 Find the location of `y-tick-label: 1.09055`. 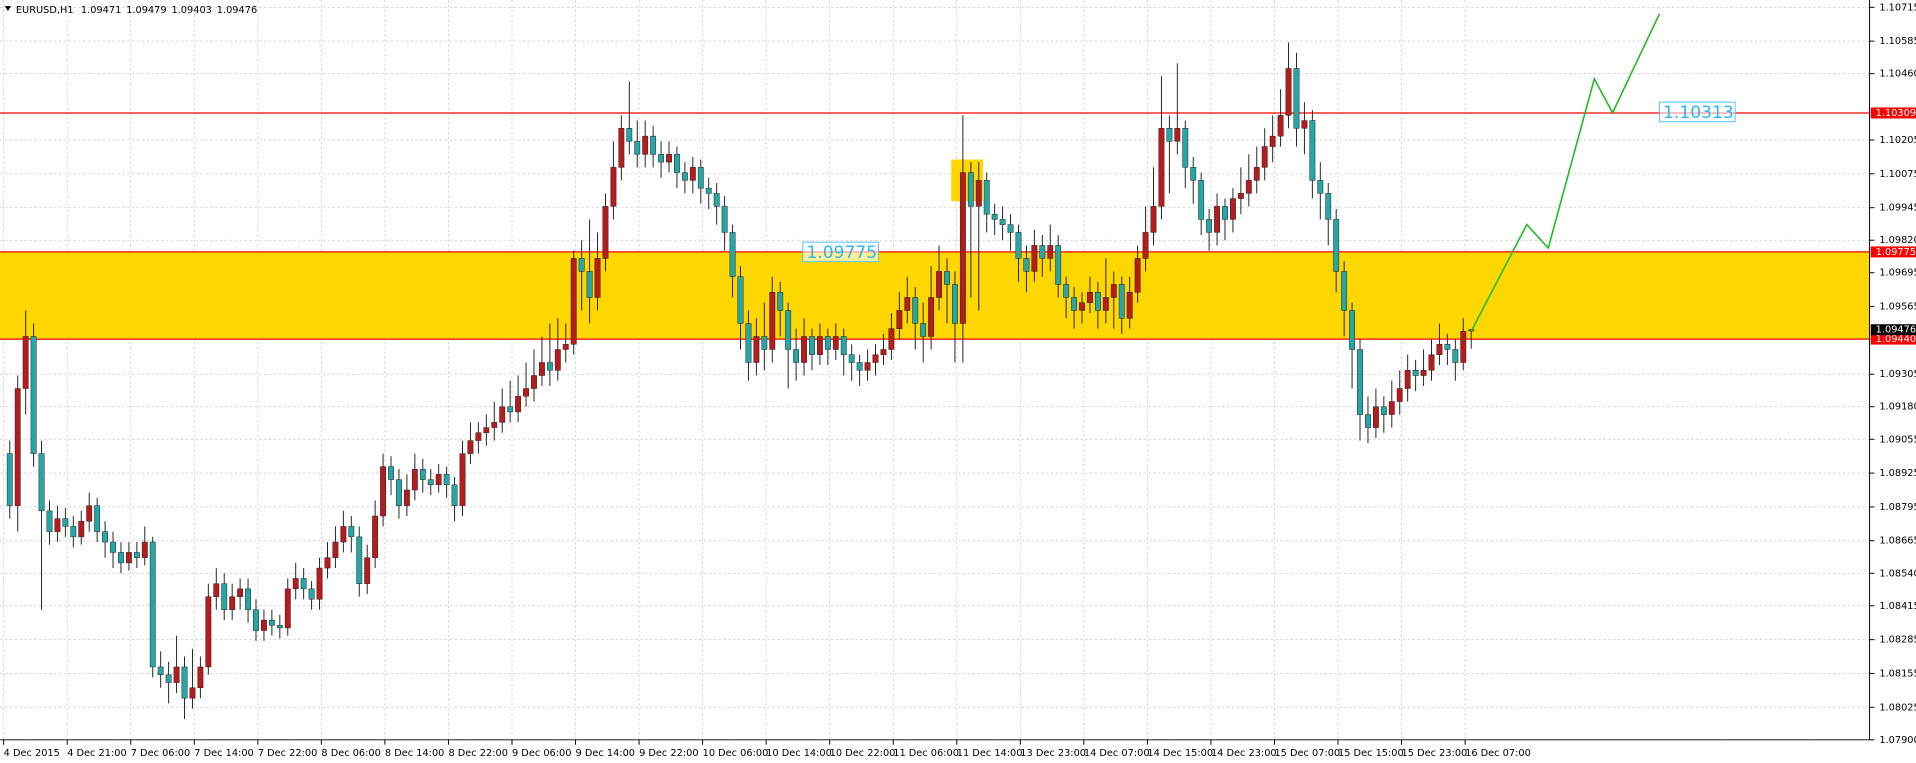

y-tick-label: 1.09055 is located at coordinates (1897, 439).